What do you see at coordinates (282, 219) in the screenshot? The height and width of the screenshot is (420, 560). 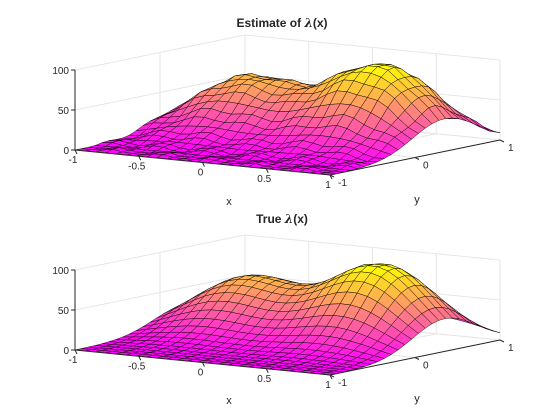 I see `chart-title: True λ(x)` at bounding box center [282, 219].